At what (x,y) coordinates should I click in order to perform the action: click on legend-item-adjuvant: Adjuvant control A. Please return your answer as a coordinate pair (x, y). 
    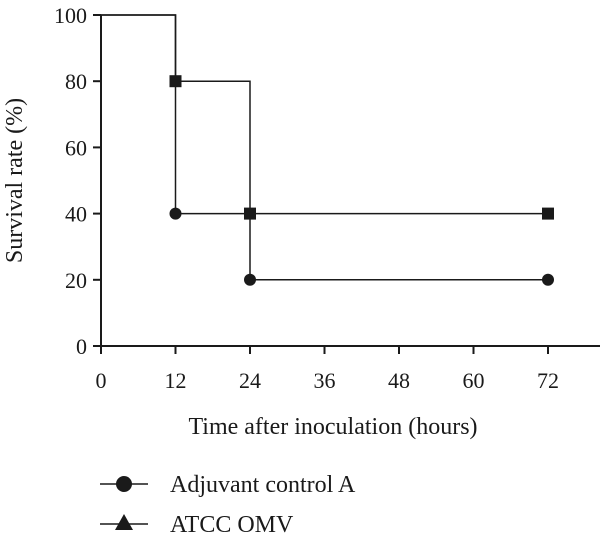
    Looking at the image, I should click on (228, 485).